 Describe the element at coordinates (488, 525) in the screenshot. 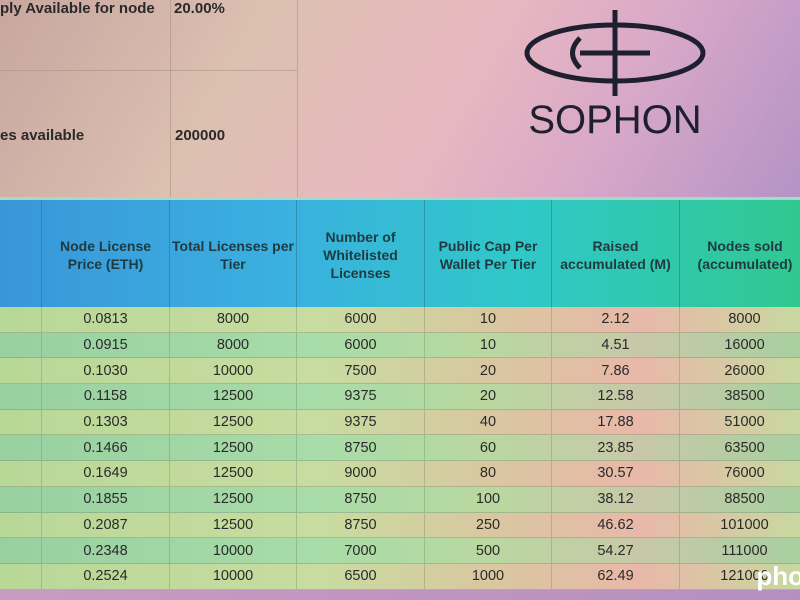

I see `cell-public-cap: 250` at that location.